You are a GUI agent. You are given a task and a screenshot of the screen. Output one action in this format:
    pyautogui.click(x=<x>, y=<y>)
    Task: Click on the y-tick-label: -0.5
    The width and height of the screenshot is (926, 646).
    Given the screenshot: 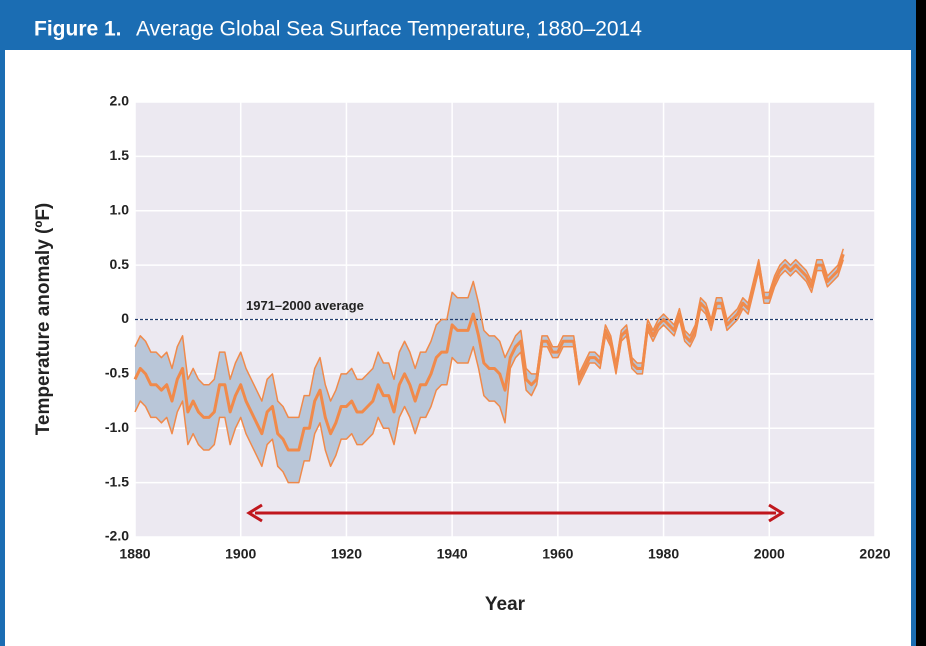 What is the action you would take?
    pyautogui.click(x=117, y=373)
    